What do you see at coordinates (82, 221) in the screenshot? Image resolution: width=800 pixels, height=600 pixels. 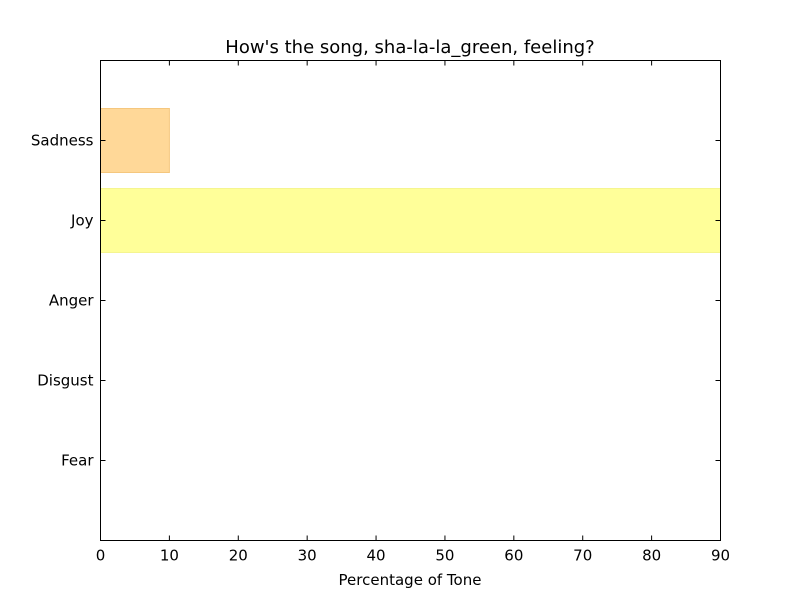 I see `y-tick-label-joy: Joy` at bounding box center [82, 221].